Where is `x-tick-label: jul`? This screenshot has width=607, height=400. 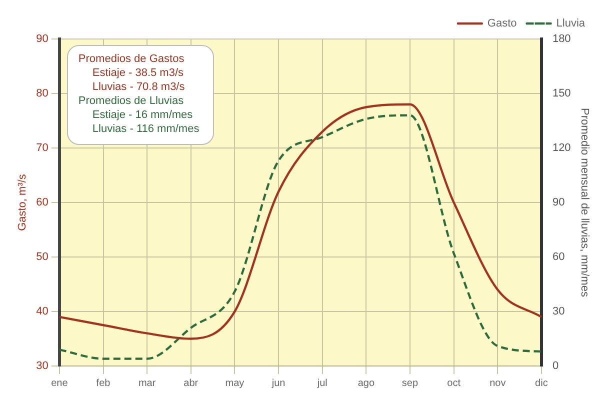
x-tick-label: jul is located at coordinates (322, 383).